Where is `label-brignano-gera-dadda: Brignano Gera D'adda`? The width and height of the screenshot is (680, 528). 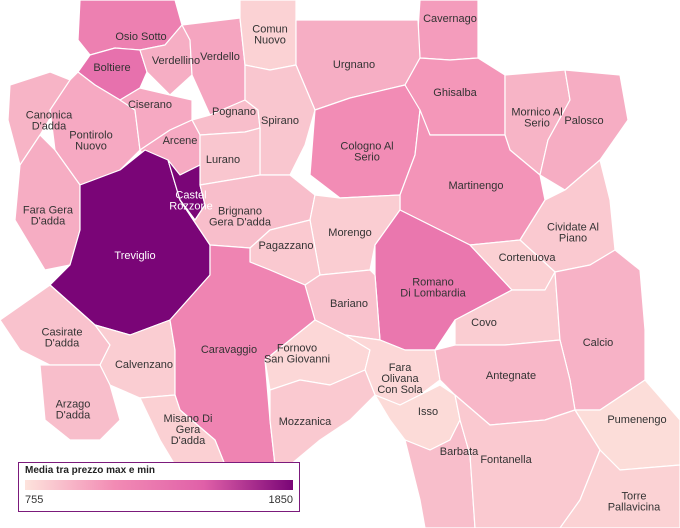 label-brignano-gera-dadda: Brignano Gera D'adda is located at coordinates (240, 217).